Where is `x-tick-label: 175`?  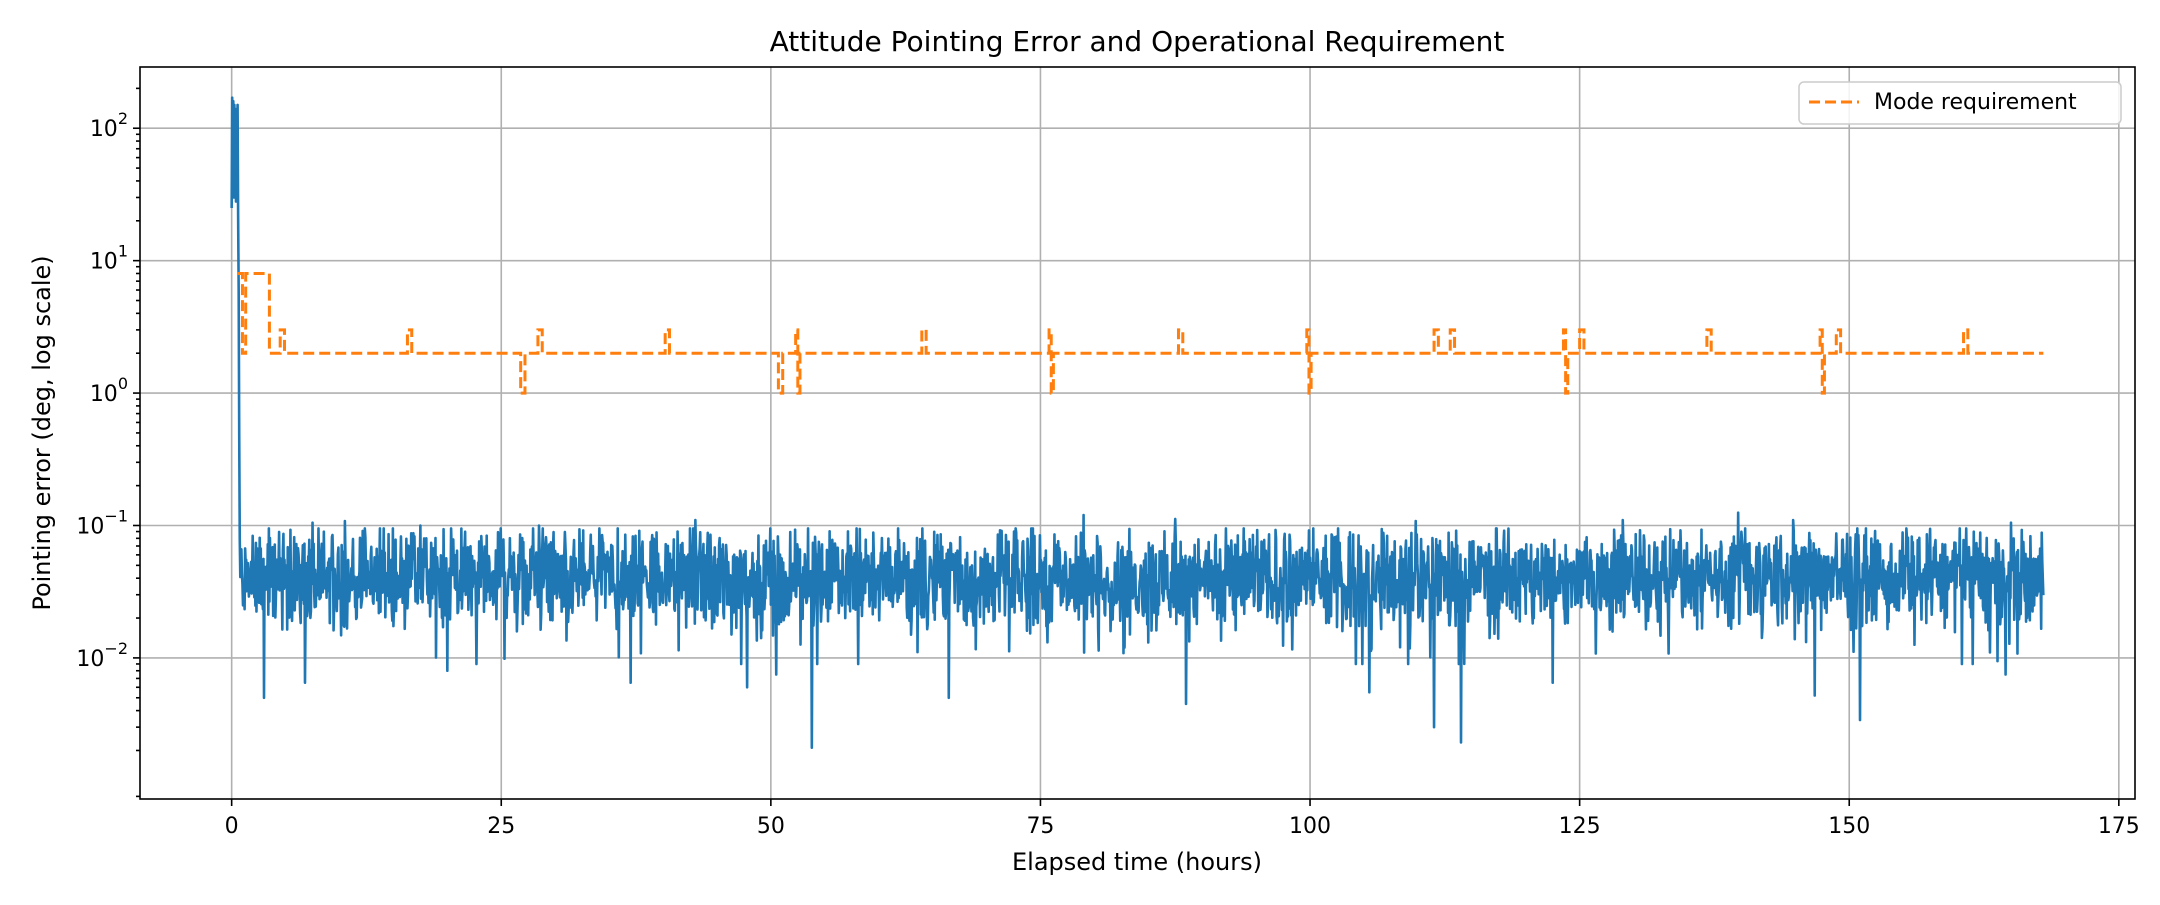
x-tick-label: 175 is located at coordinates (2119, 826).